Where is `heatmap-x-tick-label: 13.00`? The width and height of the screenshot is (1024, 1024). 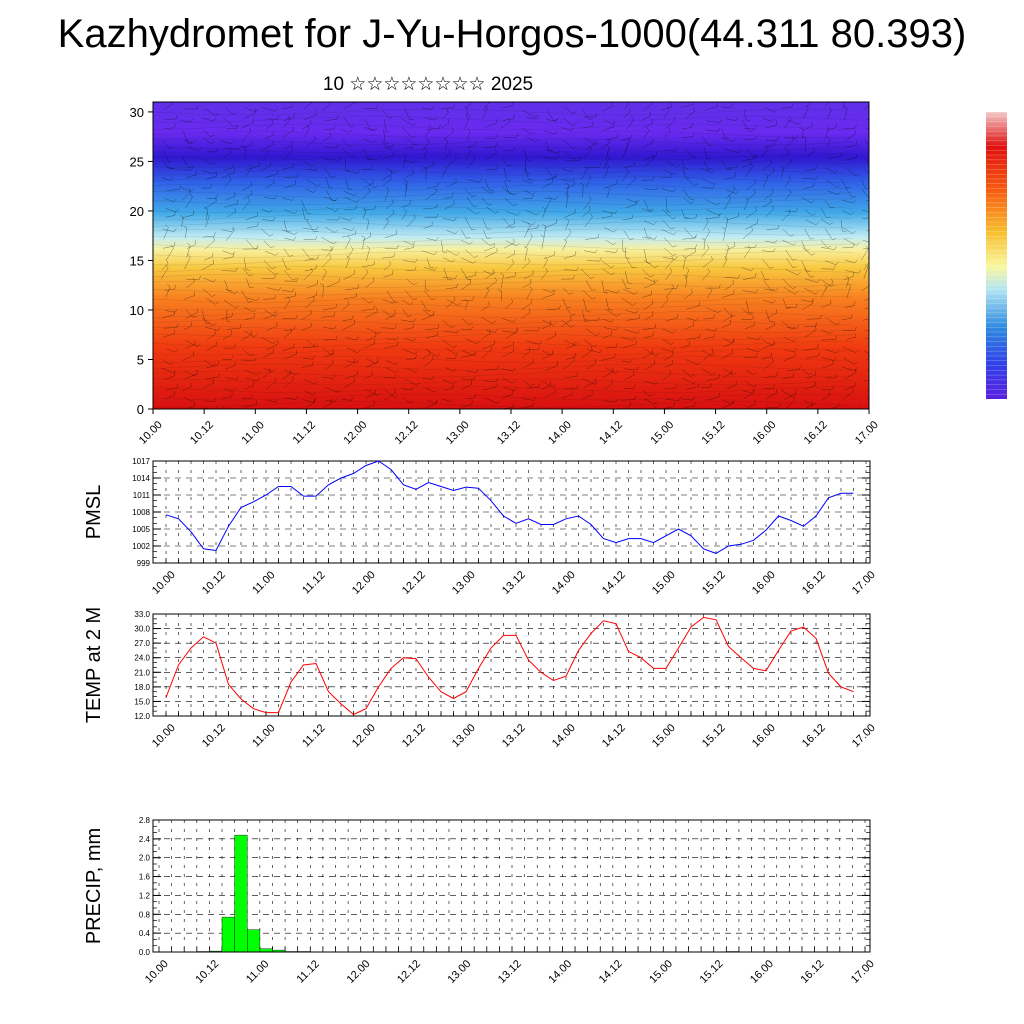
heatmap-x-tick-label: 13.00 is located at coordinates (458, 433).